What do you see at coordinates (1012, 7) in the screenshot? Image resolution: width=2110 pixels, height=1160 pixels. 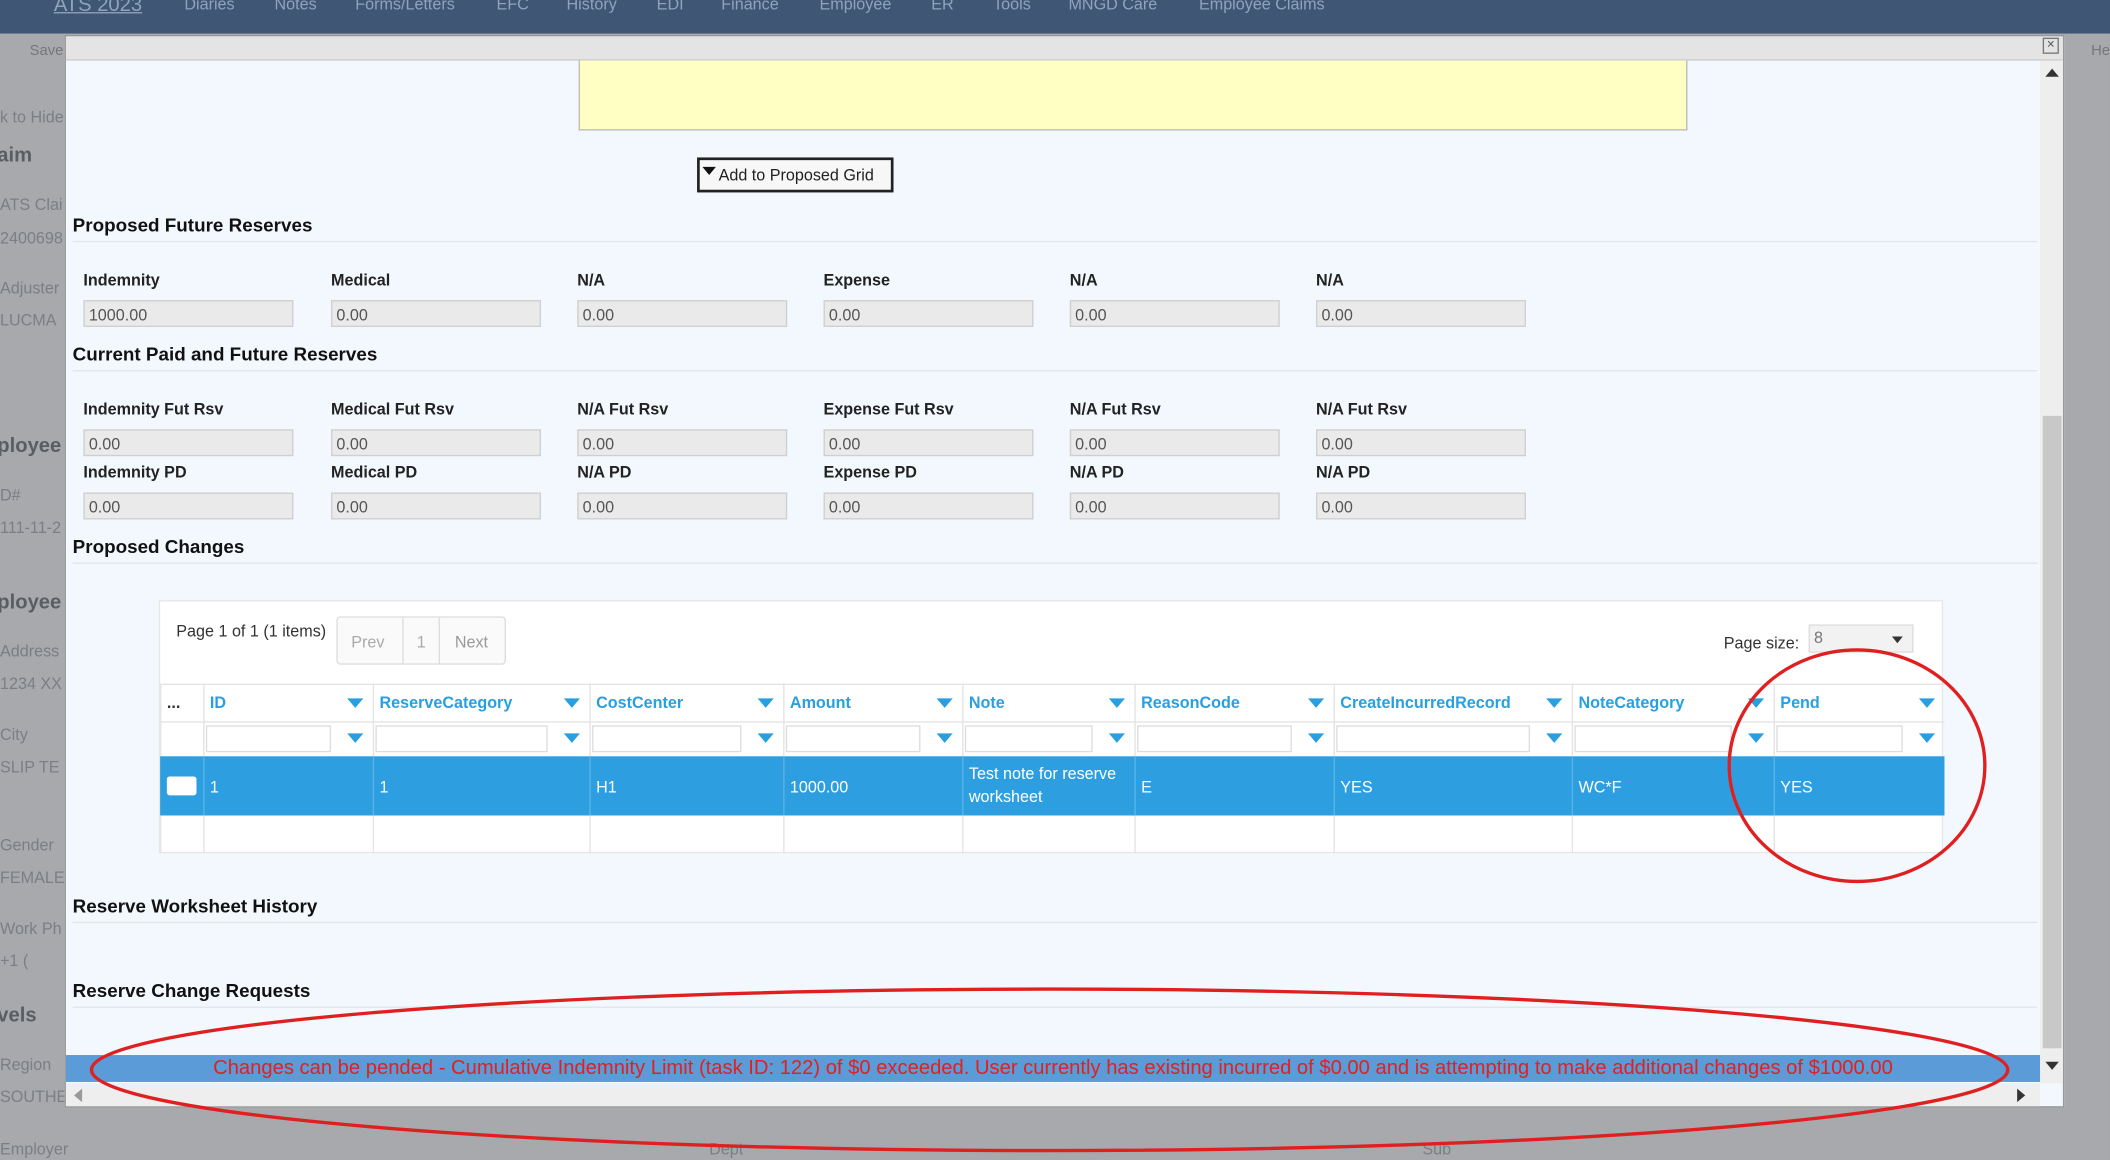 I see `nav-item: Tools` at bounding box center [1012, 7].